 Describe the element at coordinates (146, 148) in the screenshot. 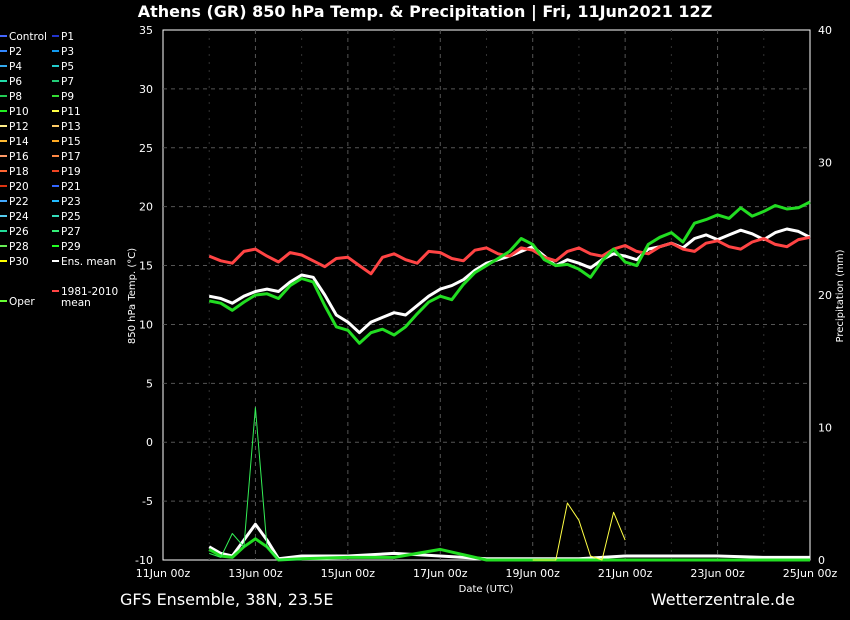

I see `y-tick-label-left: 25` at that location.